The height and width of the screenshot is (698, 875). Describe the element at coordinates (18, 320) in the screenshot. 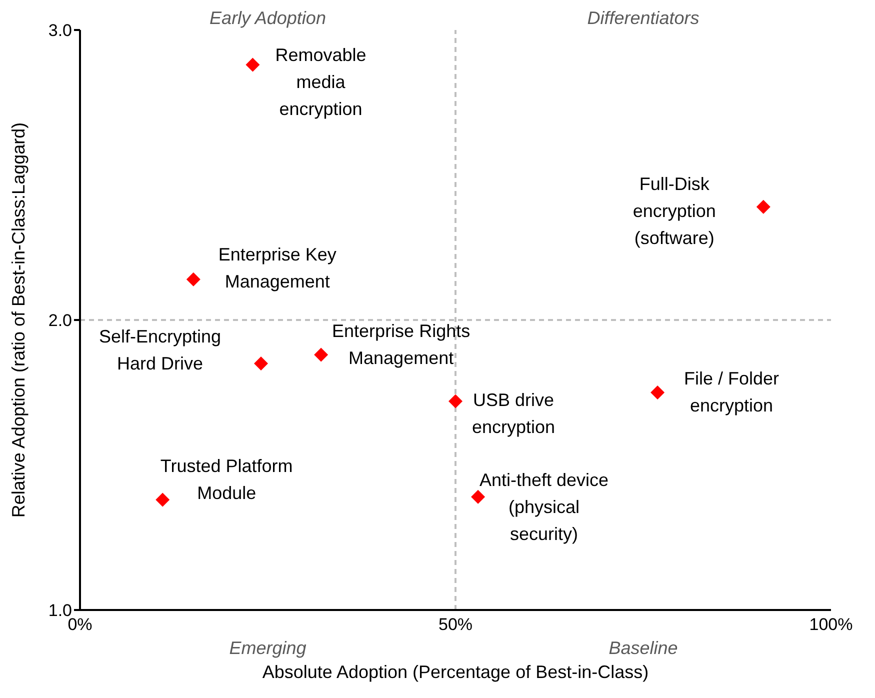

I see `y-axis-title: Relative Adoption (ratio of Best-in-Class:Laggard)` at that location.